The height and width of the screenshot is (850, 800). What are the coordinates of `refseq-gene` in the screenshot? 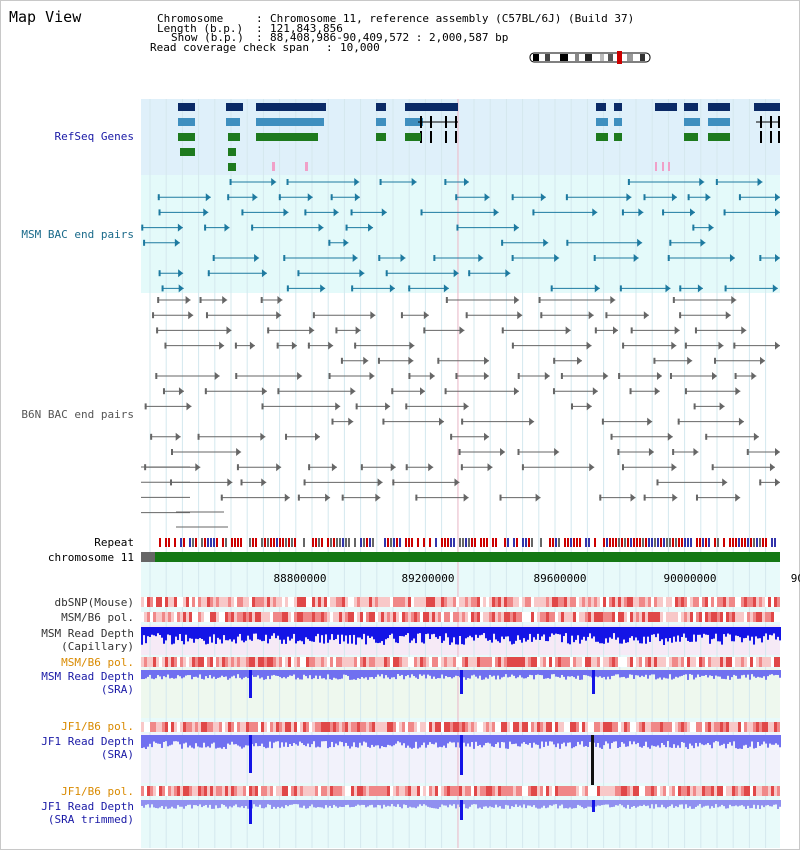 It's located at (691, 137).